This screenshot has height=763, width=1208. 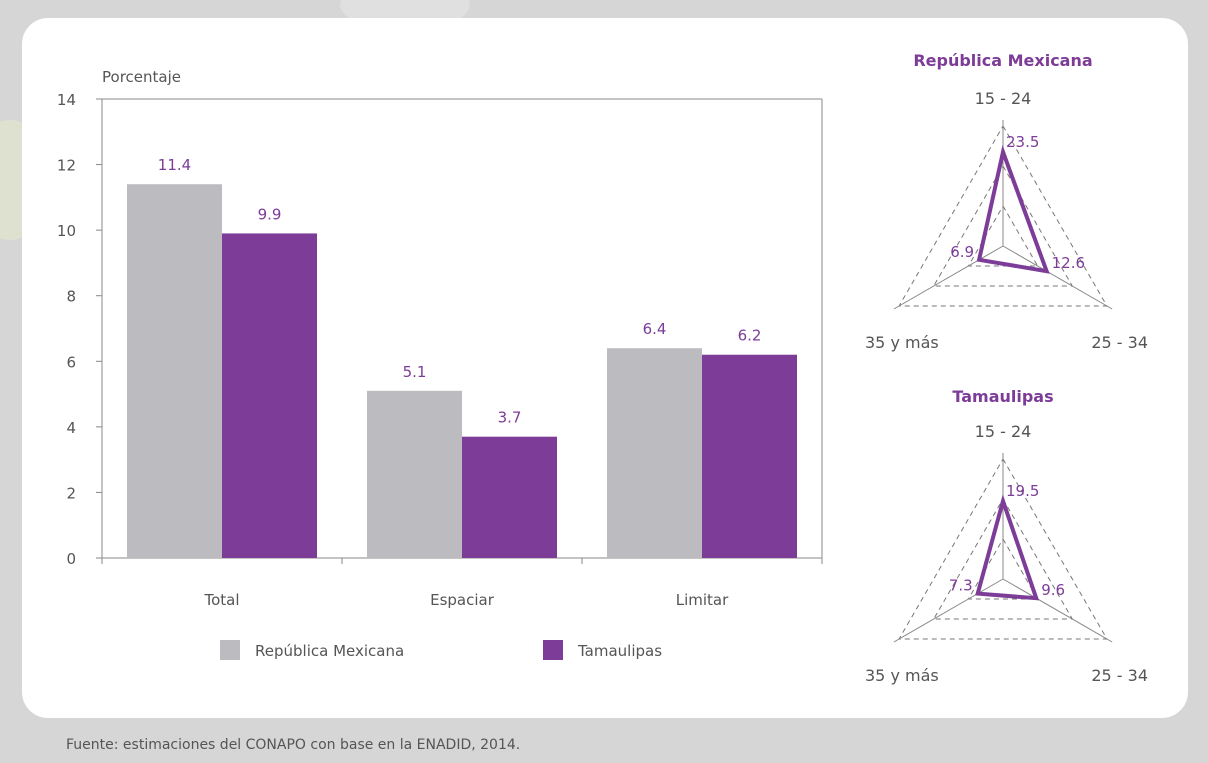 I want to click on radar-data-label: 23.5, so click(x=1022, y=142).